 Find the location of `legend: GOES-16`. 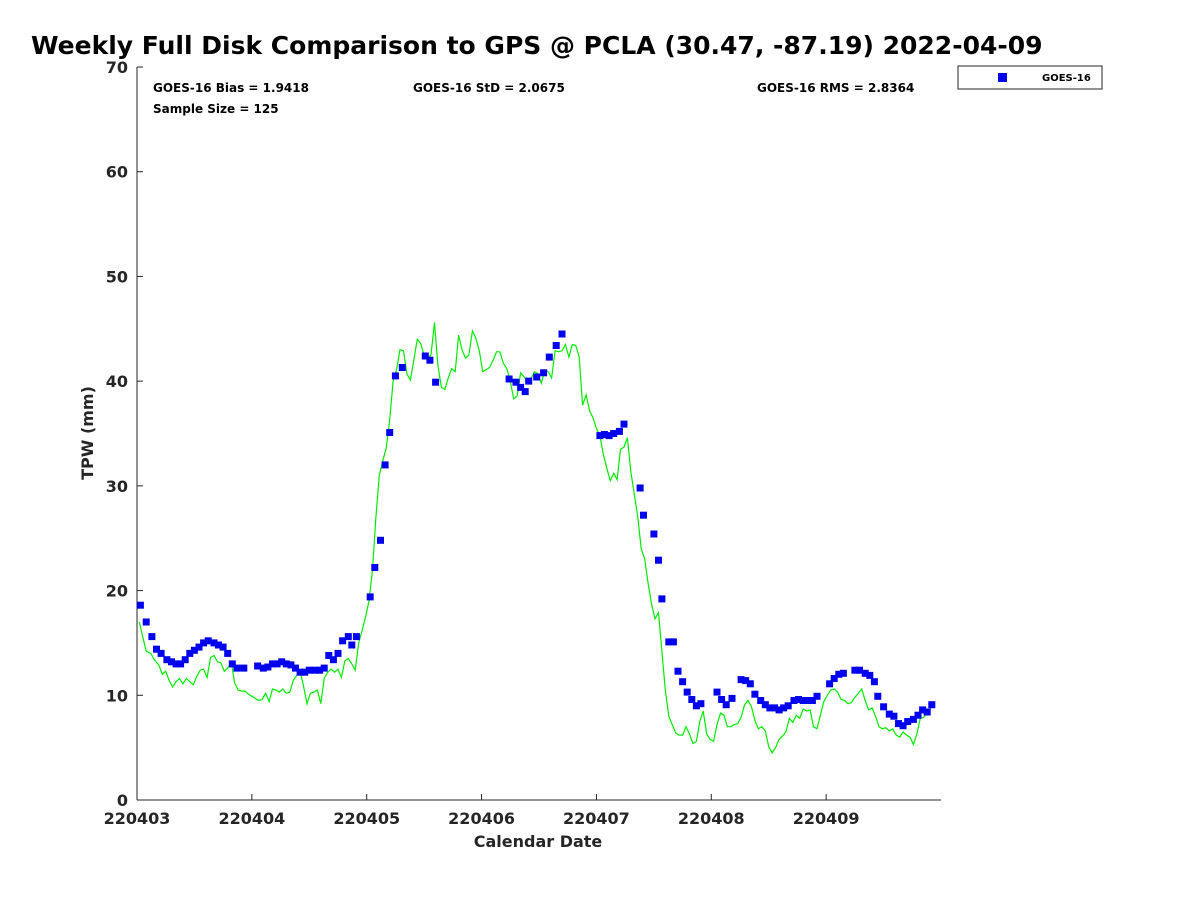

legend: GOES-16 is located at coordinates (1030, 77).